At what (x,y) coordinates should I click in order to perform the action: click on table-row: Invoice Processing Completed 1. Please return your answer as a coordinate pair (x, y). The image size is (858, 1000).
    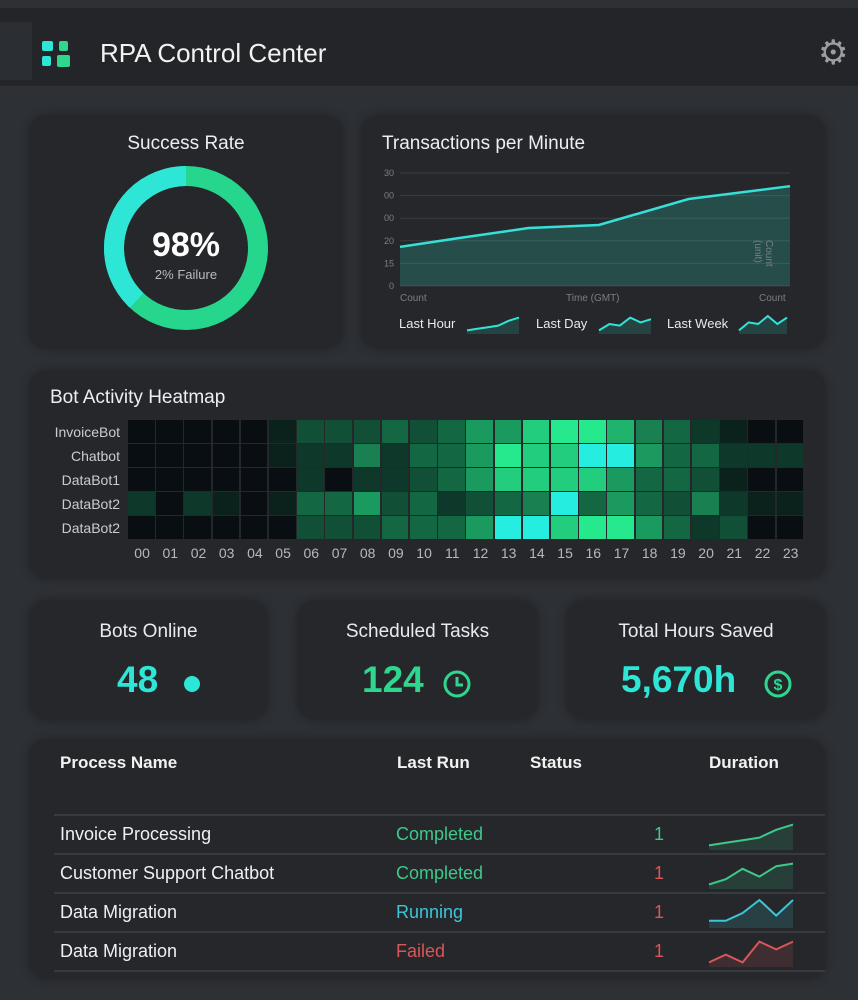
    Looking at the image, I should click on (439, 833).